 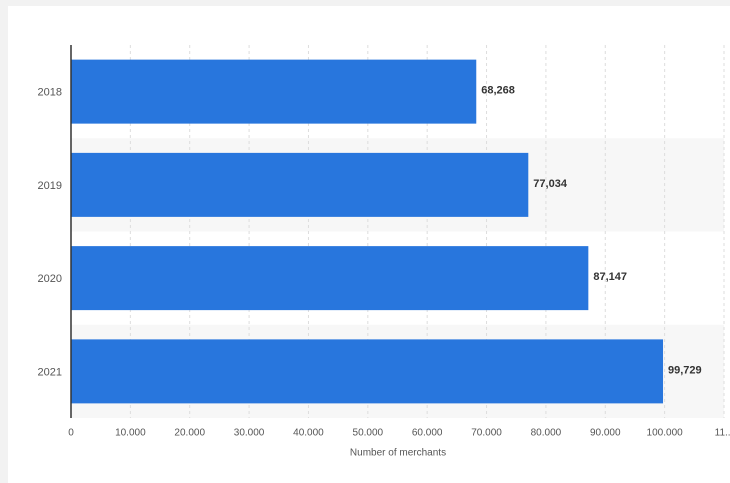 I want to click on x-tick-label: 0, so click(x=71, y=433).